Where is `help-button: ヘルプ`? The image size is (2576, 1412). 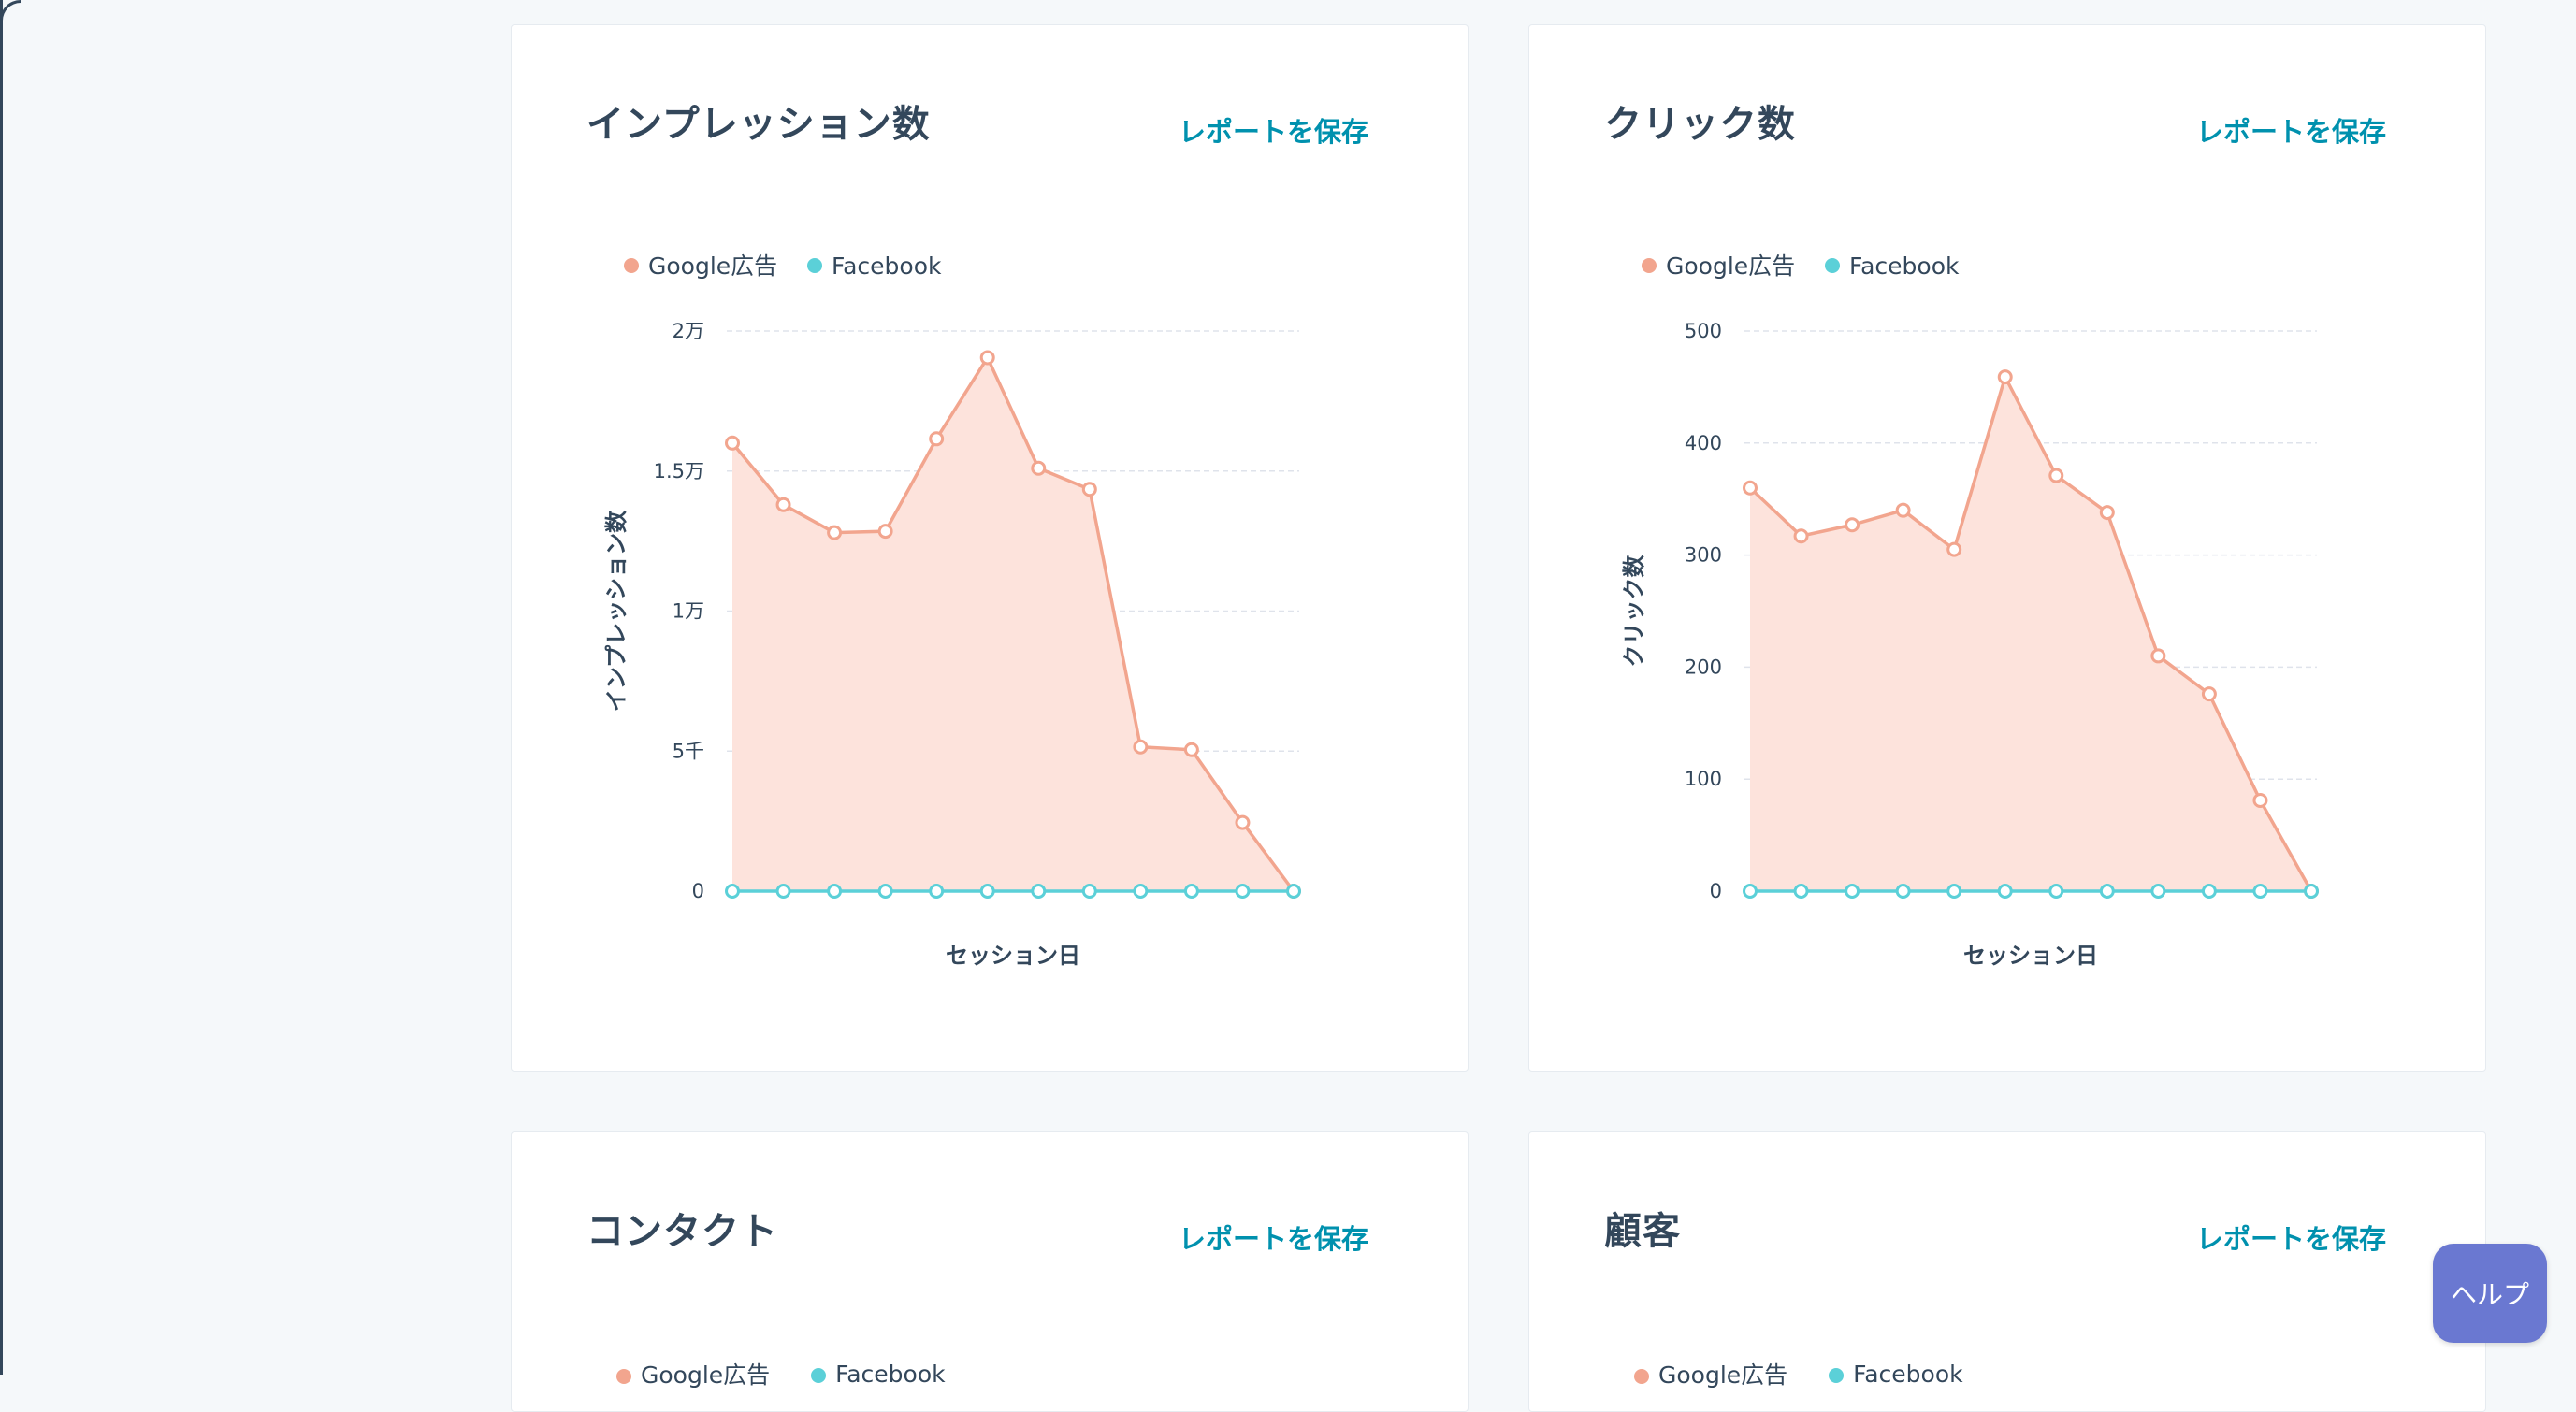
help-button: ヘルプ is located at coordinates (2490, 1293).